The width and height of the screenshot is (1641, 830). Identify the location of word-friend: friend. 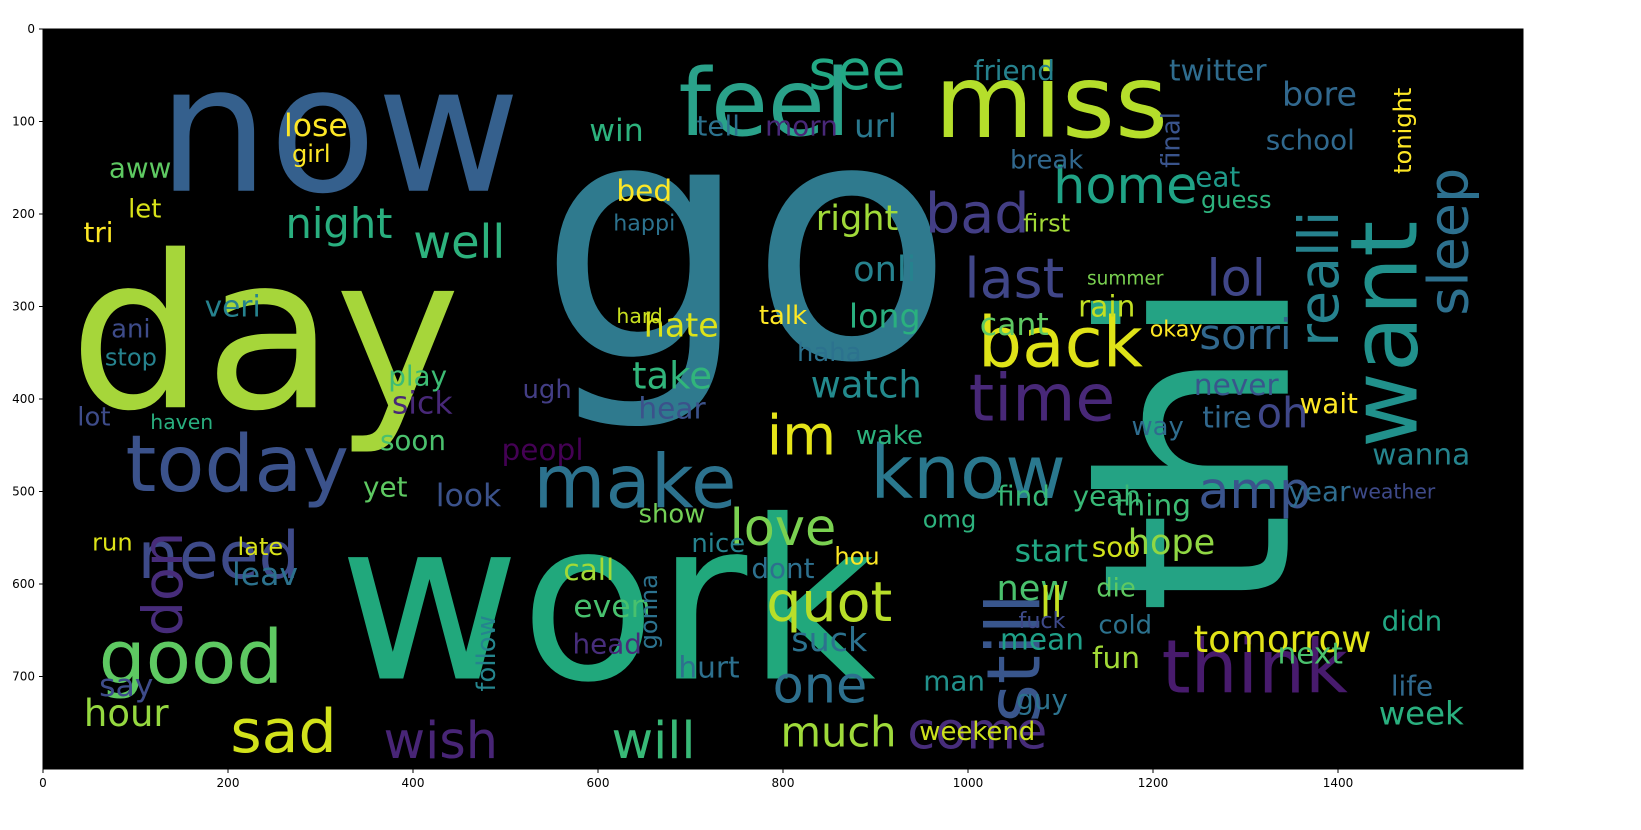
(1014, 70).